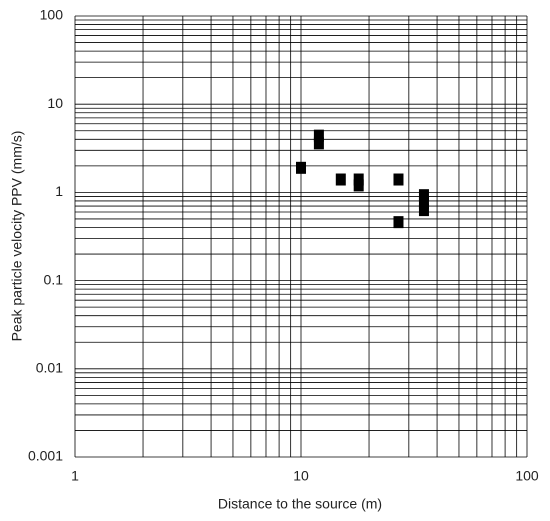 Image resolution: width=550 pixels, height=521 pixels. Describe the element at coordinates (45, 456) in the screenshot. I see `y-tick-label: 0.001` at that location.